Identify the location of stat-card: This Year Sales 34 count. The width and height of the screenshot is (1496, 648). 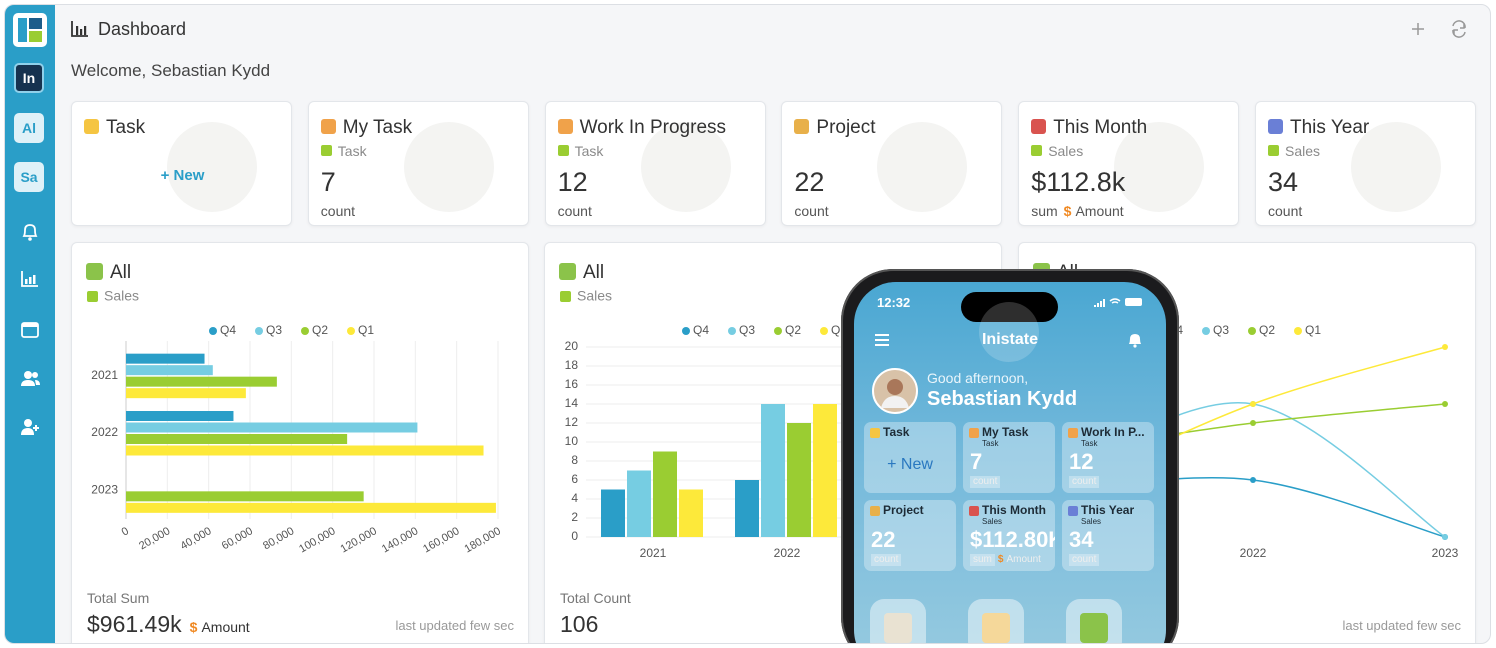
(1365, 163).